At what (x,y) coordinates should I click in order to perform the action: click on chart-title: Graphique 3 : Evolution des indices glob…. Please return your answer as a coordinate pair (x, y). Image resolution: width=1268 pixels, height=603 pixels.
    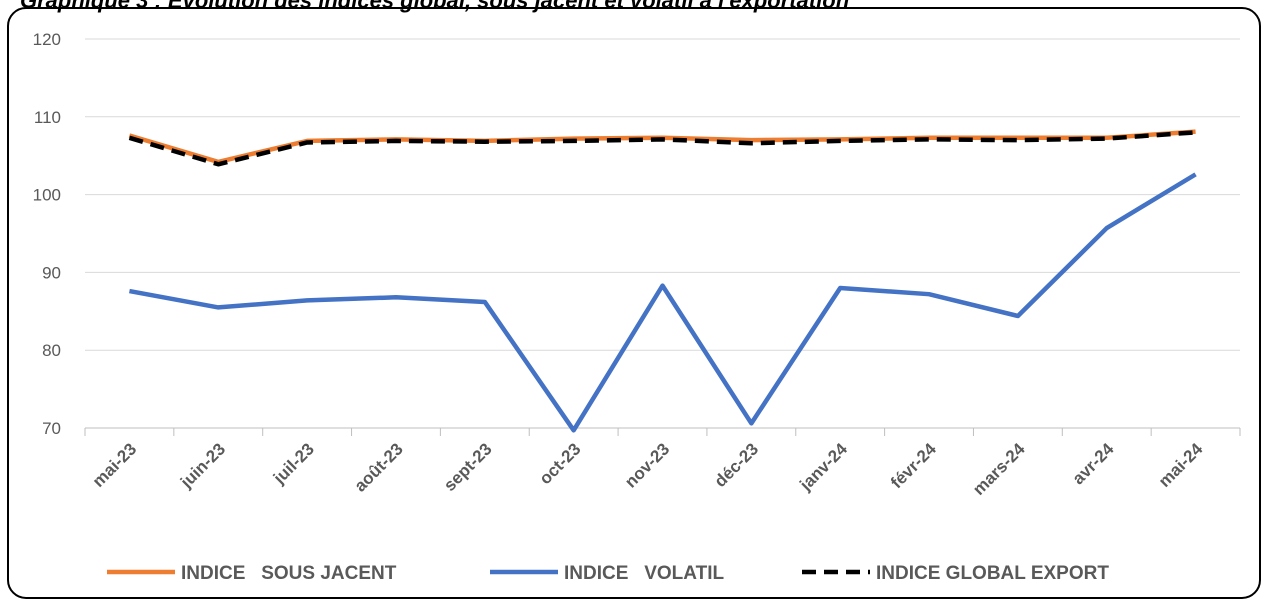
    Looking at the image, I should click on (434, 6).